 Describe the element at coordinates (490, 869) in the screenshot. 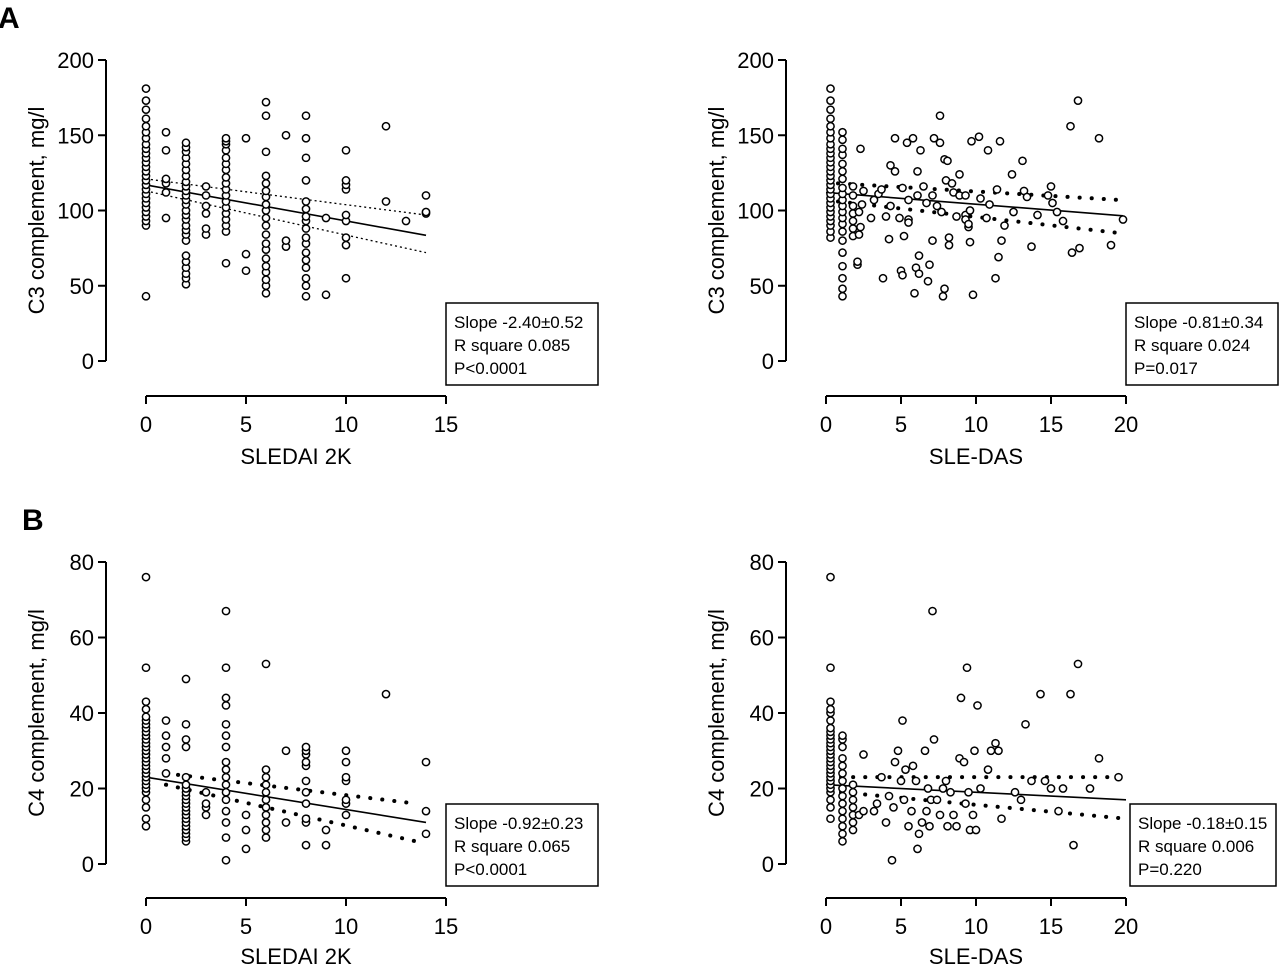

I see `stats-line: P<0.0001` at that location.